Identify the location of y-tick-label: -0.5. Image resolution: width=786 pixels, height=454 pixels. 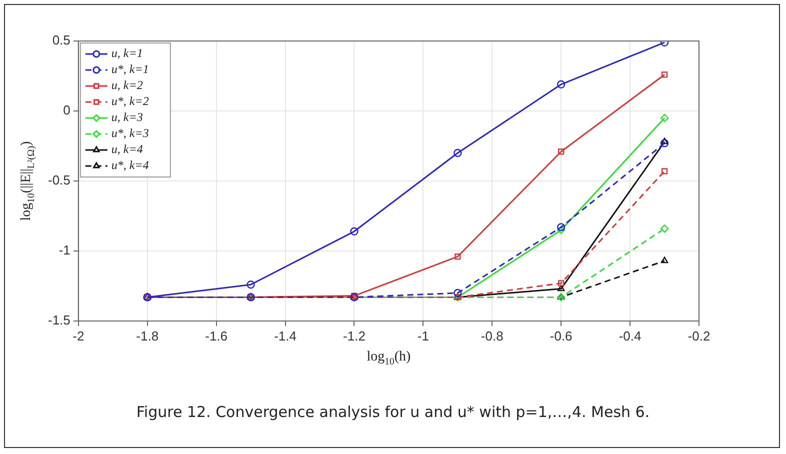
(59, 180).